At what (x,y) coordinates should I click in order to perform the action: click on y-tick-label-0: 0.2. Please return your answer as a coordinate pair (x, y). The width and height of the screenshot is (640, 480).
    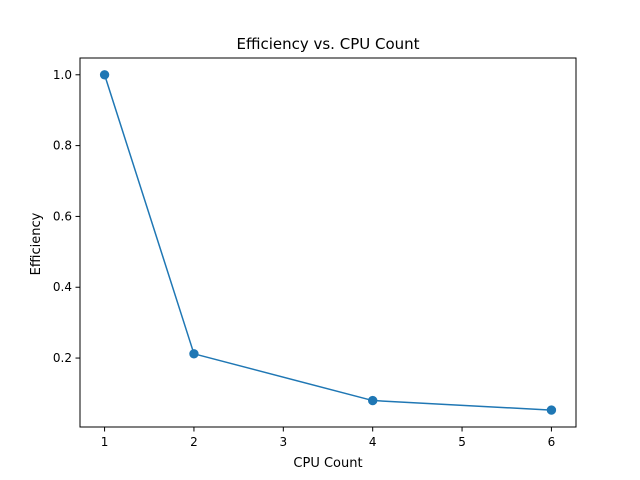
    Looking at the image, I should click on (62, 358).